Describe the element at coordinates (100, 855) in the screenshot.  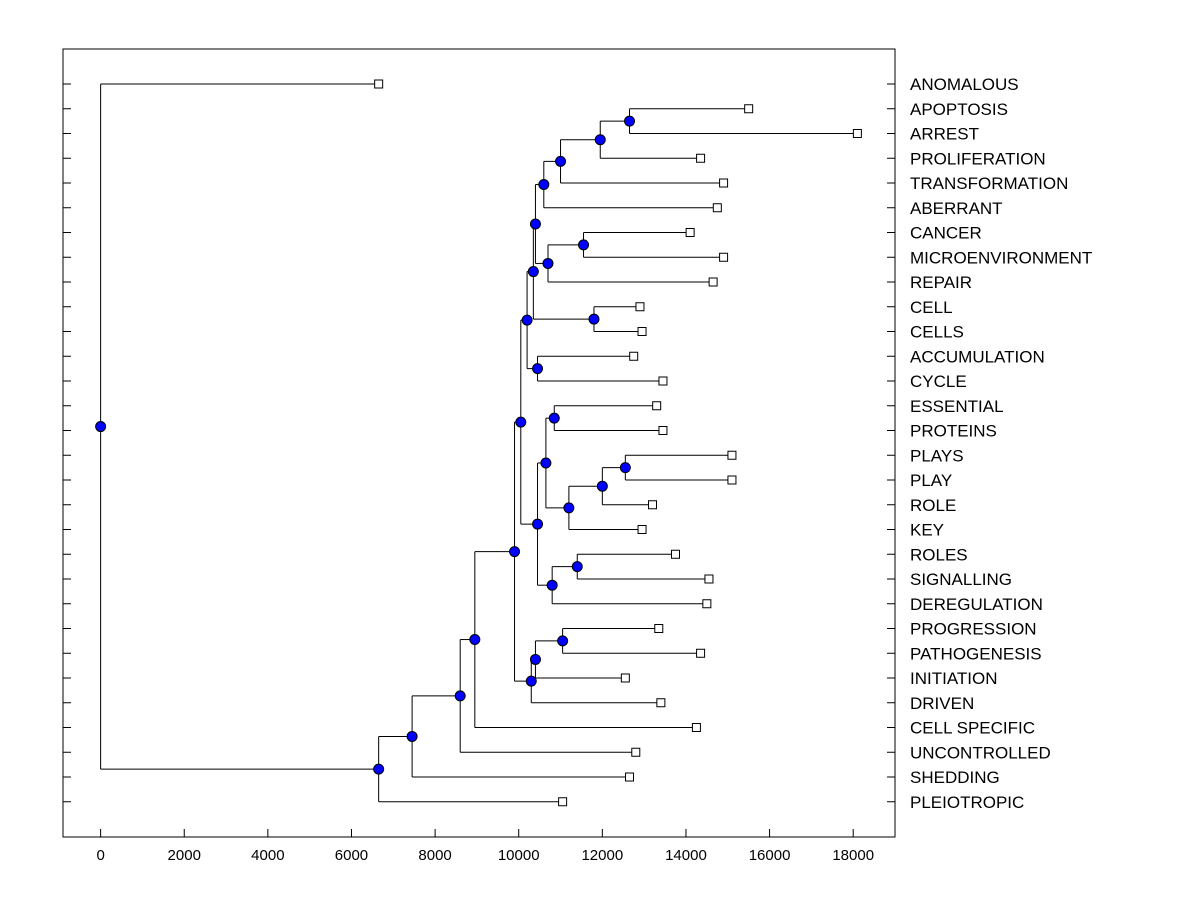
I see `x-tick-label: 0` at that location.